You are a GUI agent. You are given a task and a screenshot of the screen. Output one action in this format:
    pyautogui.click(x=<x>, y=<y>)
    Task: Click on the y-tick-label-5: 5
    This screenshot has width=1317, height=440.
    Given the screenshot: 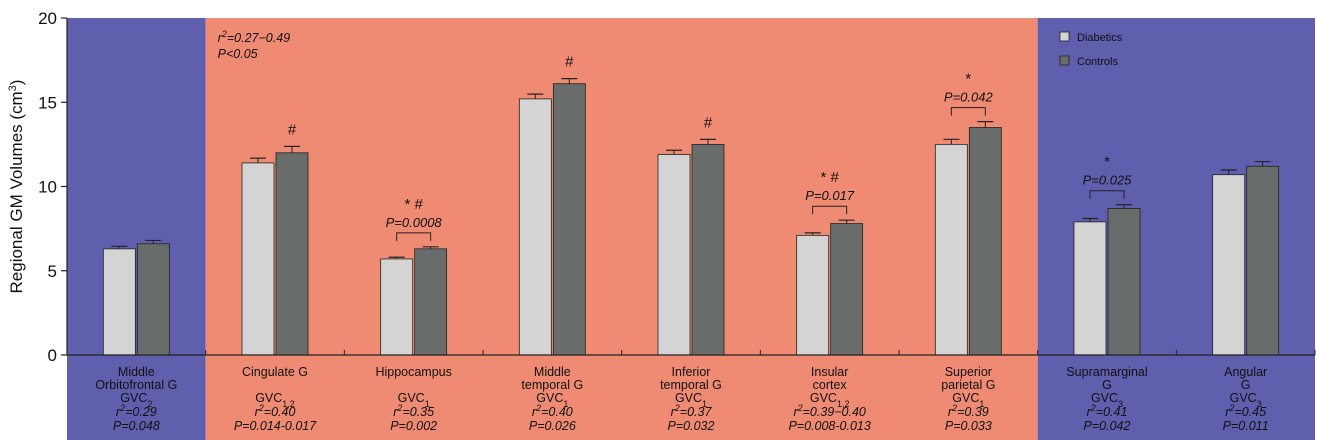 What is the action you would take?
    pyautogui.click(x=52, y=271)
    